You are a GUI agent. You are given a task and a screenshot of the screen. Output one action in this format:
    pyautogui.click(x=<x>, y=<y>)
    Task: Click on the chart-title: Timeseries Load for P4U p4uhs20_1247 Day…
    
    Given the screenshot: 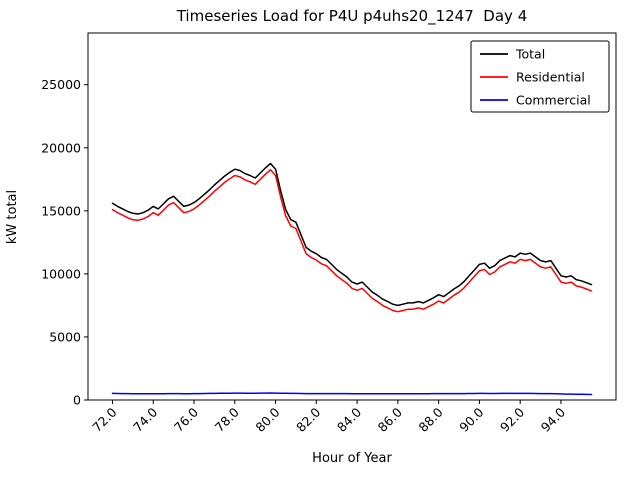 What is the action you would take?
    pyautogui.click(x=352, y=16)
    